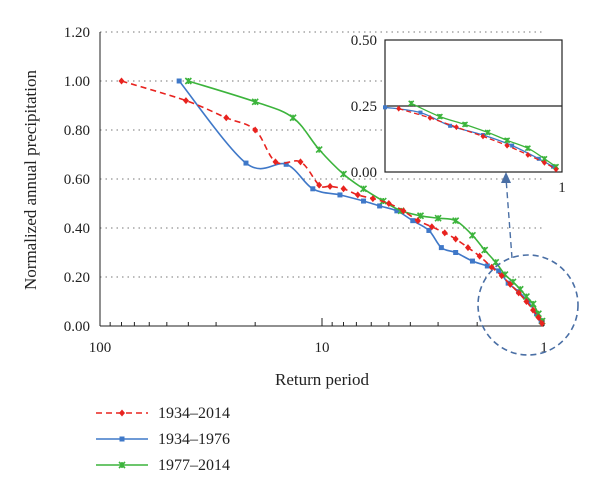 The width and height of the screenshot is (600, 495). What do you see at coordinates (364, 173) in the screenshot?
I see `inset-y-tick-label: 0.00` at bounding box center [364, 173].